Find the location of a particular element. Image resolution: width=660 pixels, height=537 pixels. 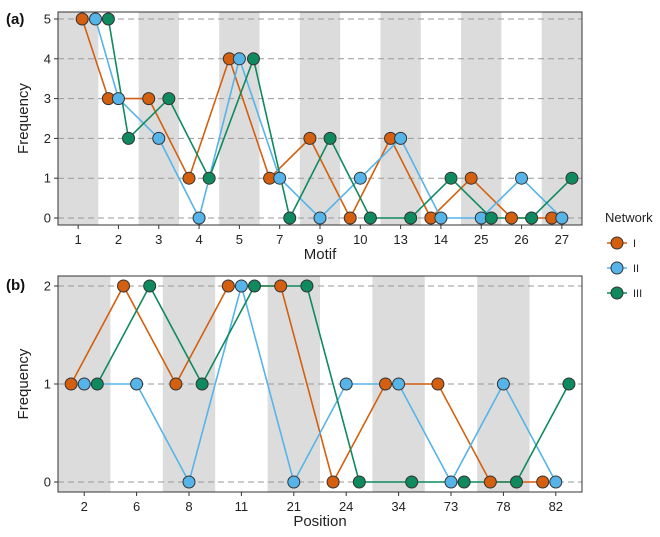

x-tick-label: 34 is located at coordinates (398, 506).